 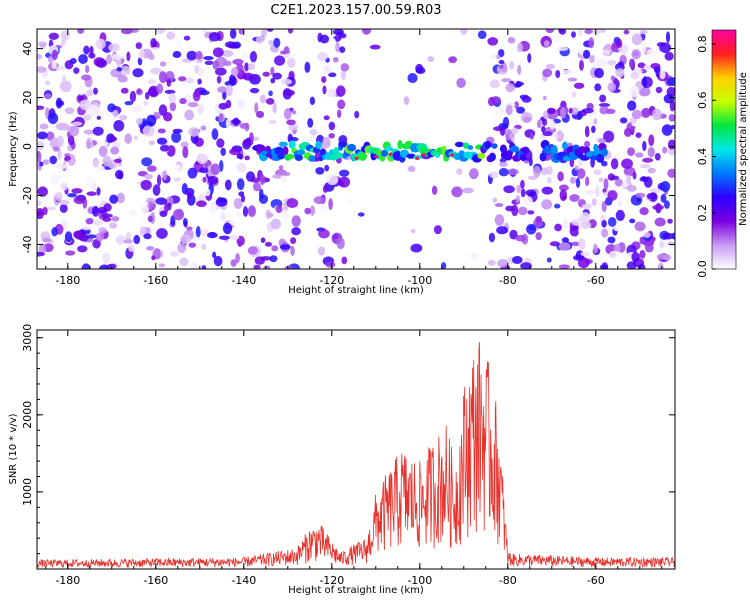 I want to click on heatmap-peak, so click(x=452, y=155).